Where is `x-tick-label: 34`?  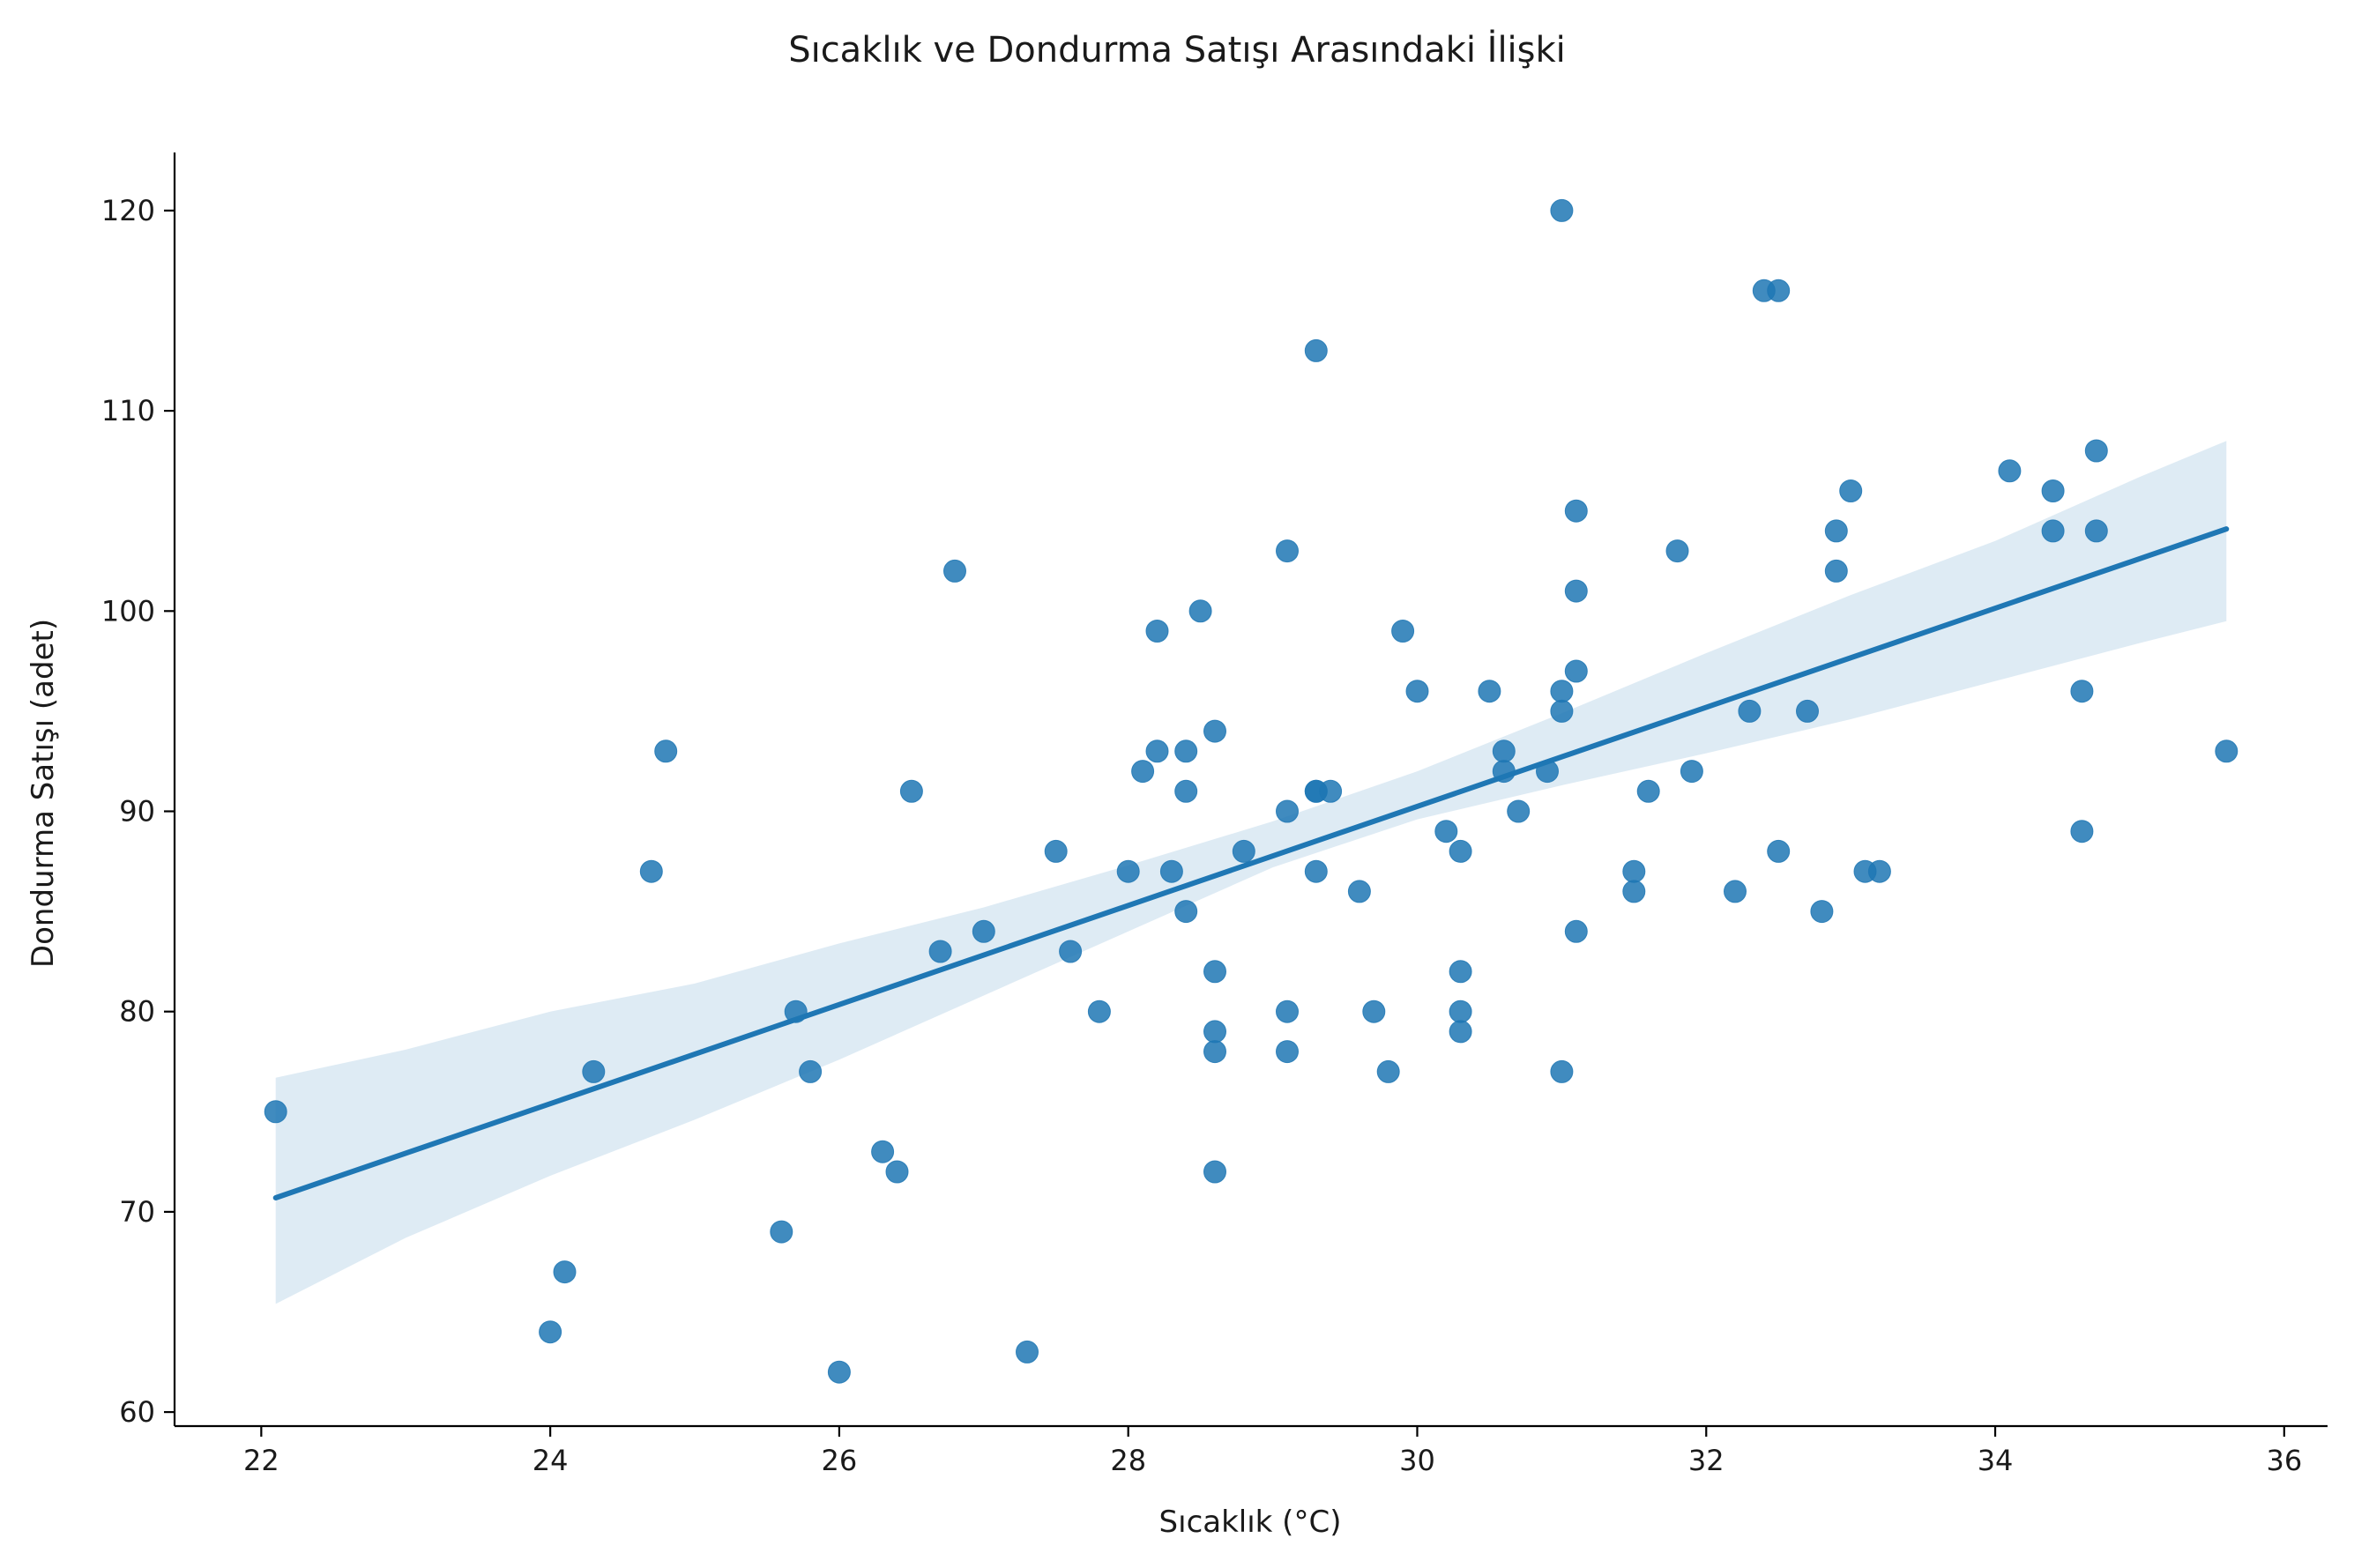 x-tick-label: 34 is located at coordinates (1996, 1460).